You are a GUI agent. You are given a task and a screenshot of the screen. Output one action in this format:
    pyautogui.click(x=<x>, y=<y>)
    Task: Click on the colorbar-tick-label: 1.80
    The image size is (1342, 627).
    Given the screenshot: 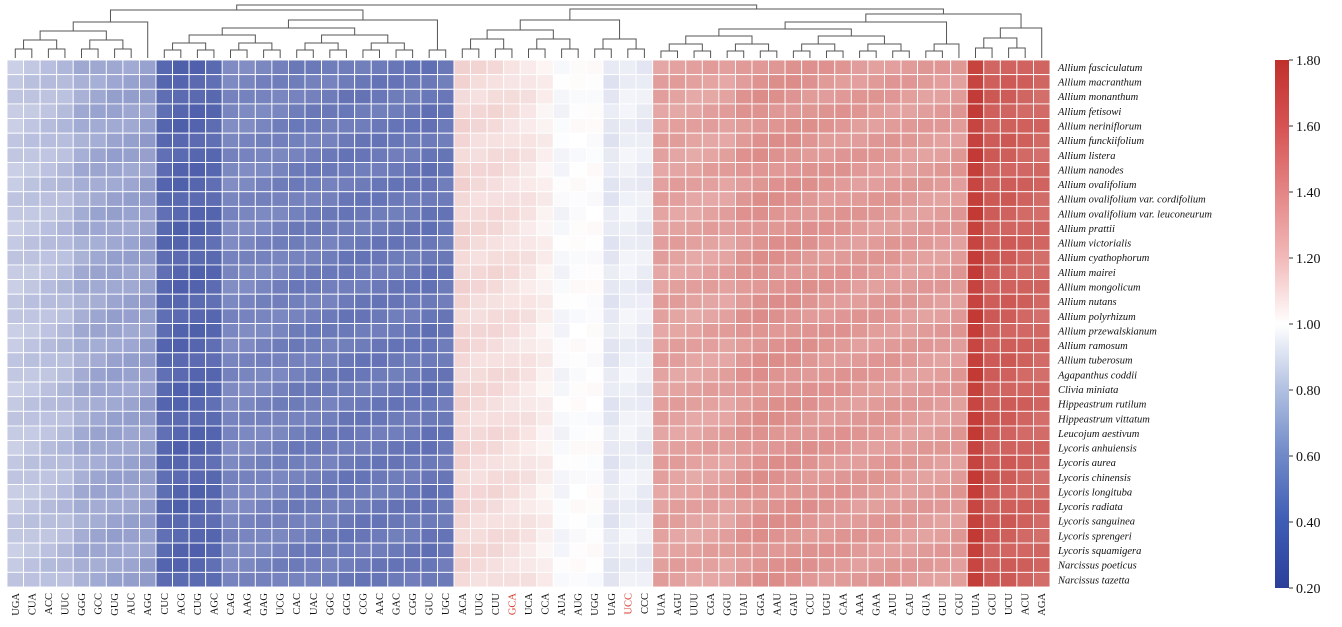 What is the action you would take?
    pyautogui.click(x=1308, y=61)
    